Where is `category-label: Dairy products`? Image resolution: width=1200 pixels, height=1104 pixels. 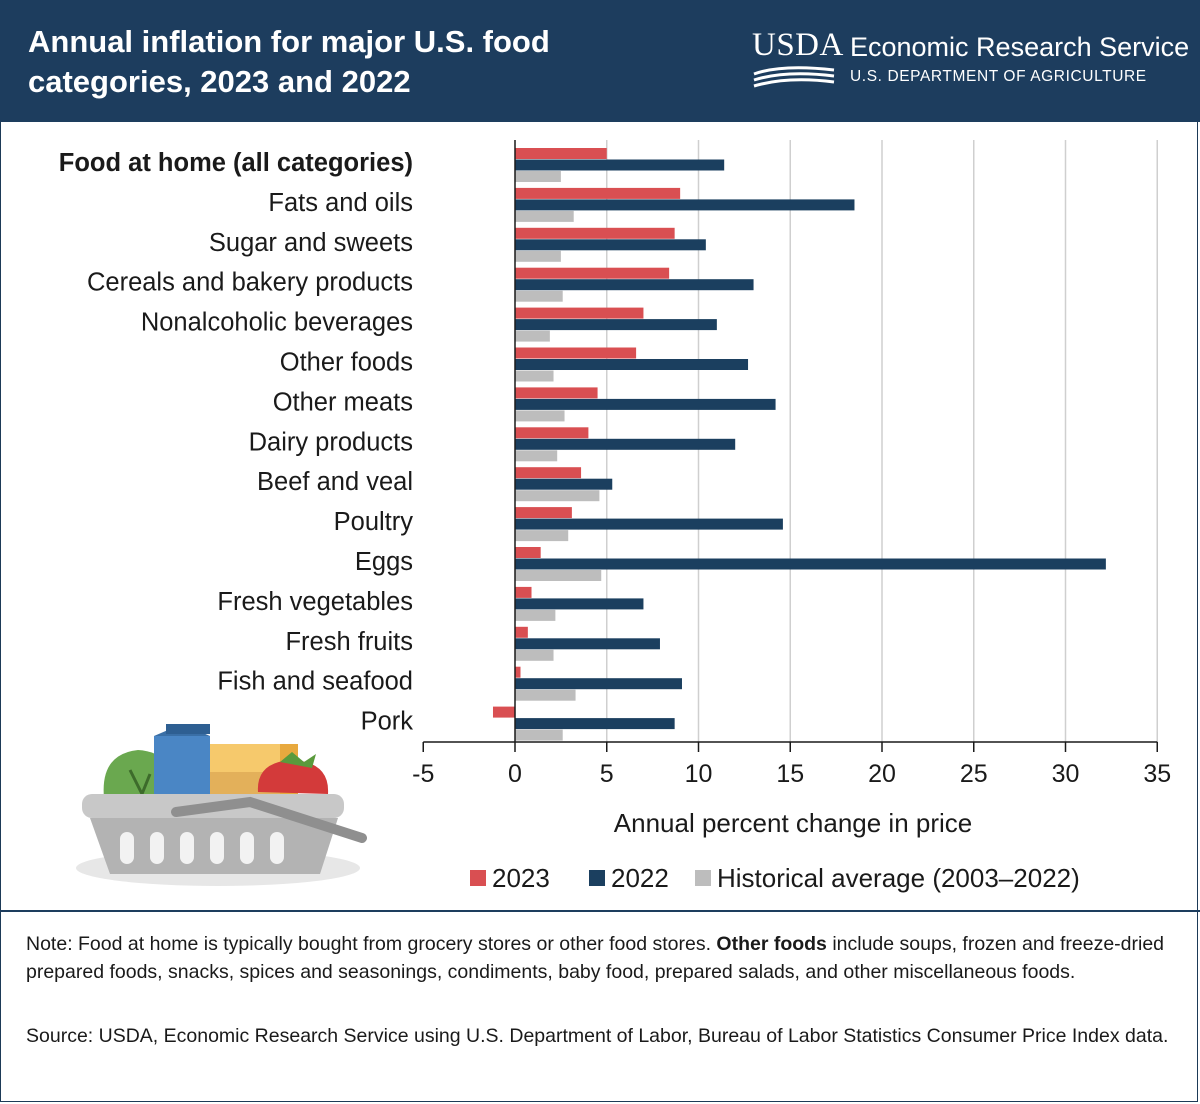
category-label: Dairy products is located at coordinates (331, 442).